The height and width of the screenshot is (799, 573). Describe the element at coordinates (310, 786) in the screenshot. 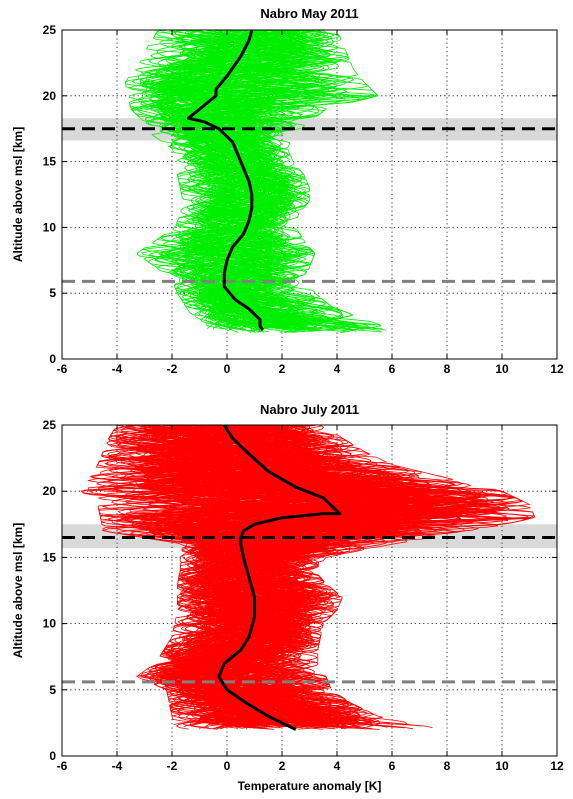

I see `x-axis-label: Temperature anomaly [K]` at that location.